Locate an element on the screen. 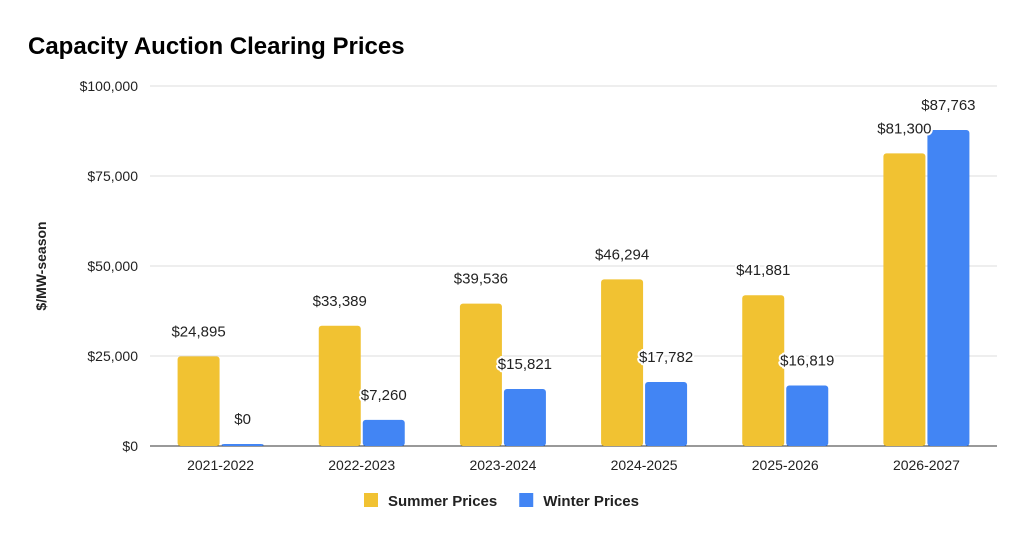 The height and width of the screenshot is (537, 1024). data-label: $17,782 is located at coordinates (666, 357).